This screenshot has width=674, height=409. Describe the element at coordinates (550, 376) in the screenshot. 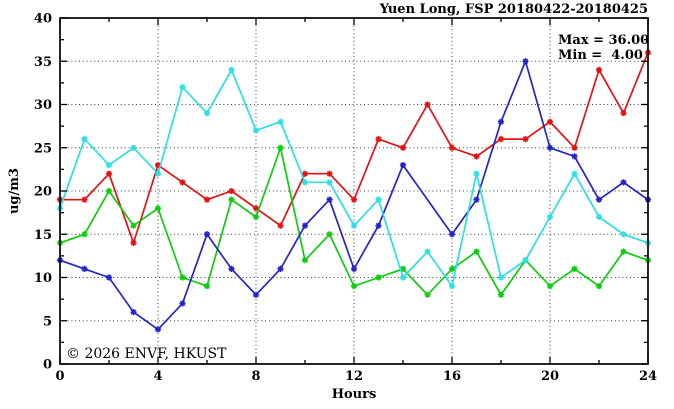

I see `x-tick-label: 20` at that location.